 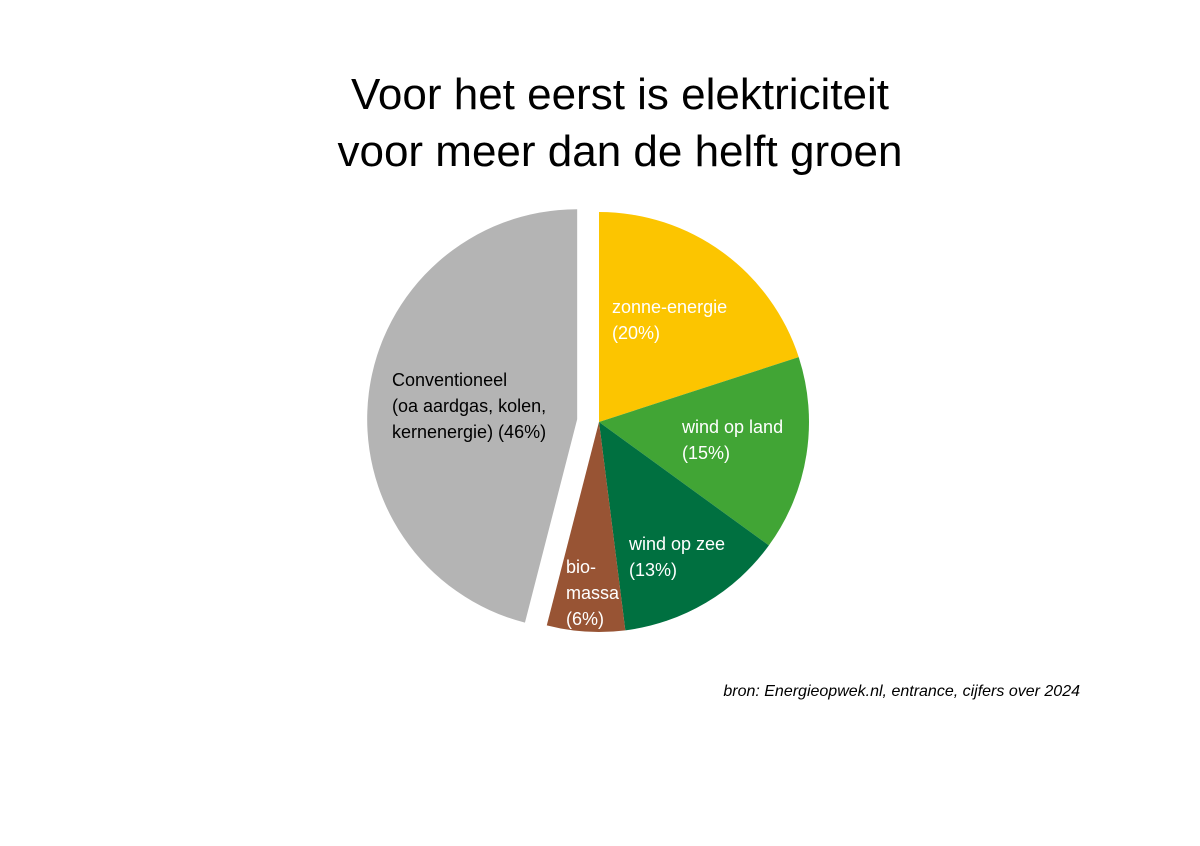 I want to click on pie-slice-wind-op-zee, so click(x=684, y=526).